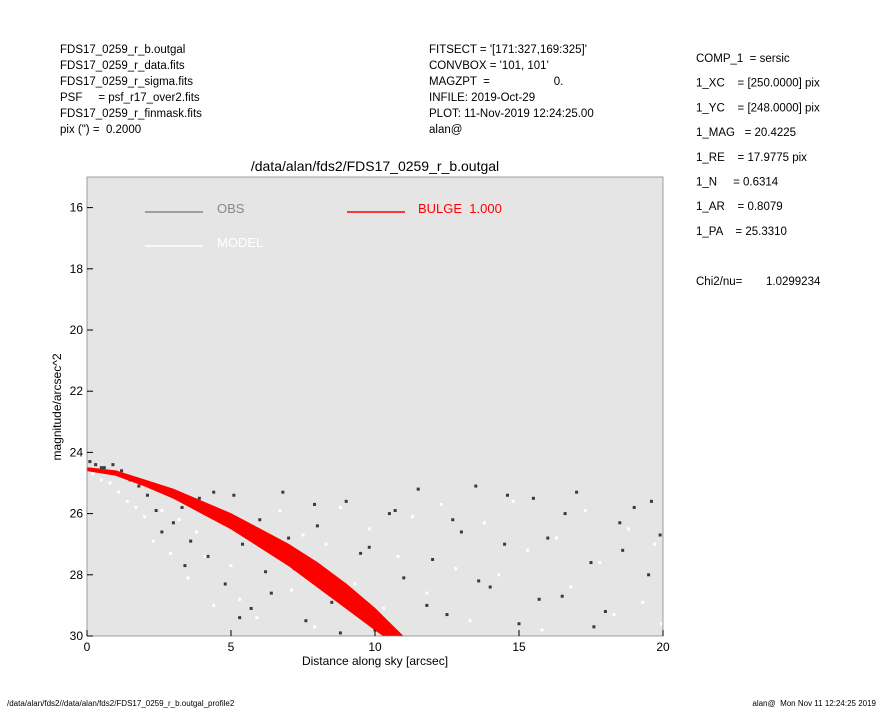  Describe the element at coordinates (482, 98) in the screenshot. I see `header-middle-line: INFILE: 2019-Oct-29` at that location.